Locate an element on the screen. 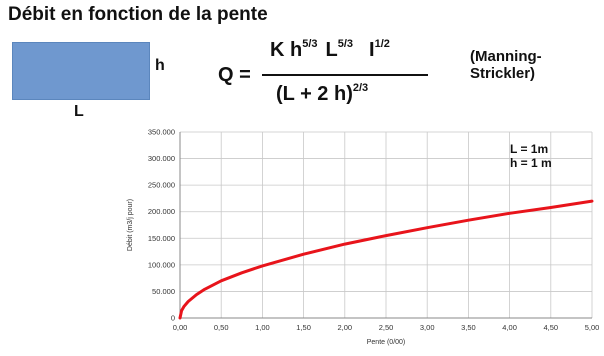 The image size is (604, 356). numerator-l-exponent: 5/3 is located at coordinates (345, 44).